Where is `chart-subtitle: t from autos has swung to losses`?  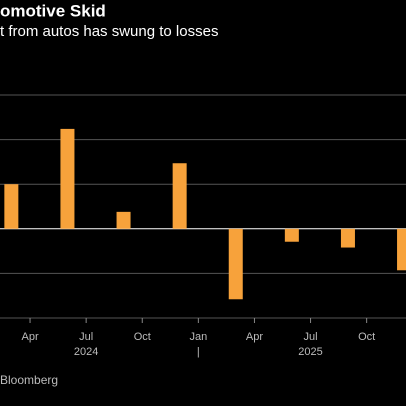
chart-subtitle: t from autos has swung to losses is located at coordinates (109, 31).